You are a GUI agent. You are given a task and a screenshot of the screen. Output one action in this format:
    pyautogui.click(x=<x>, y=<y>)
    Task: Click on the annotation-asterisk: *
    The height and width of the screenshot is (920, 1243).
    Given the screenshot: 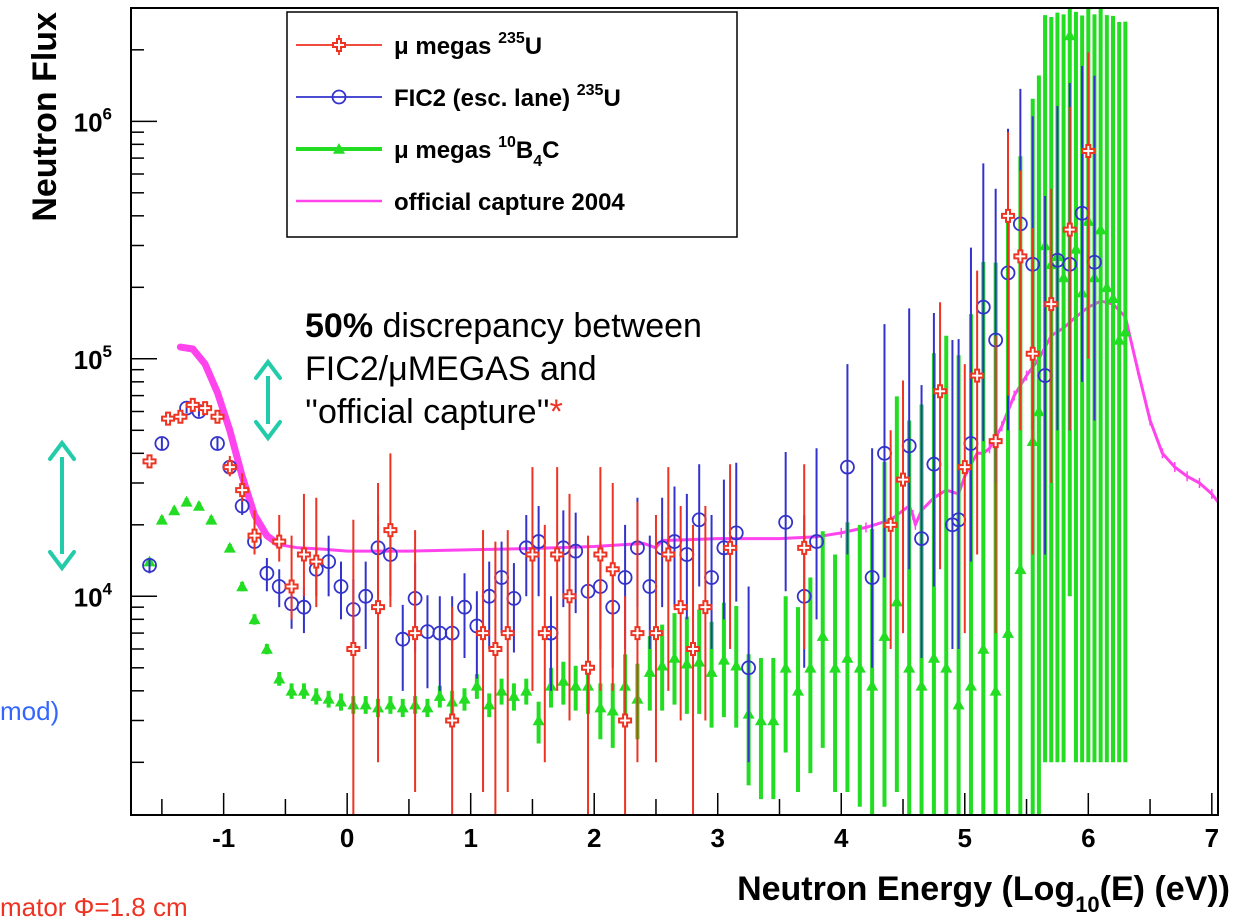 What is the action you would take?
    pyautogui.click(x=556, y=412)
    